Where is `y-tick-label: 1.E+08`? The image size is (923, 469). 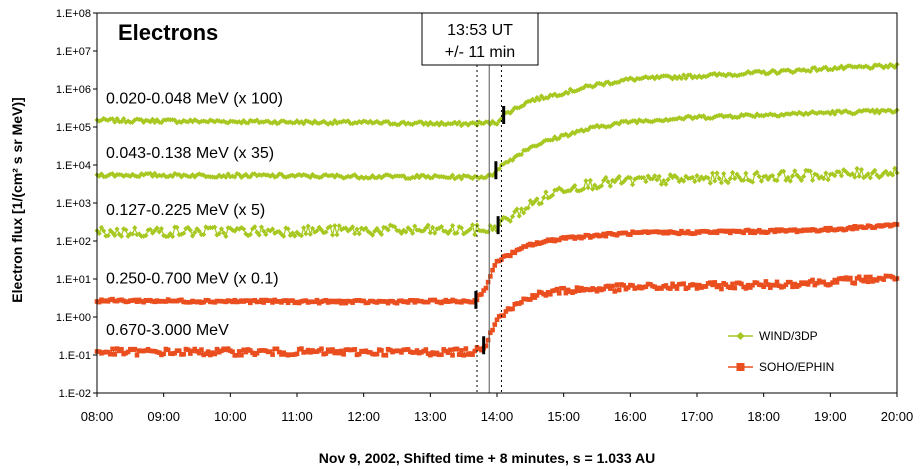
y-tick-label: 1.E+08 is located at coordinates (73, 14).